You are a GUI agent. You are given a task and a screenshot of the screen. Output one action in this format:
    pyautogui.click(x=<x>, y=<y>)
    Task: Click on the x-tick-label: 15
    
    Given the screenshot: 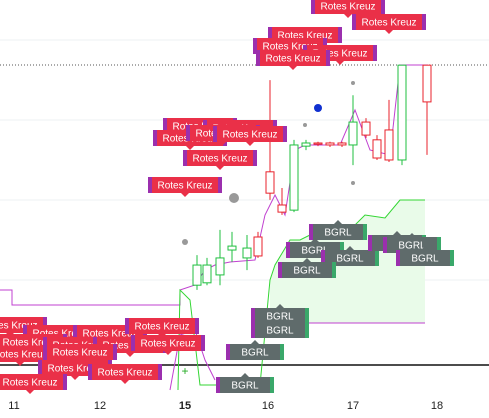 What is the action you would take?
    pyautogui.click(x=185, y=406)
    